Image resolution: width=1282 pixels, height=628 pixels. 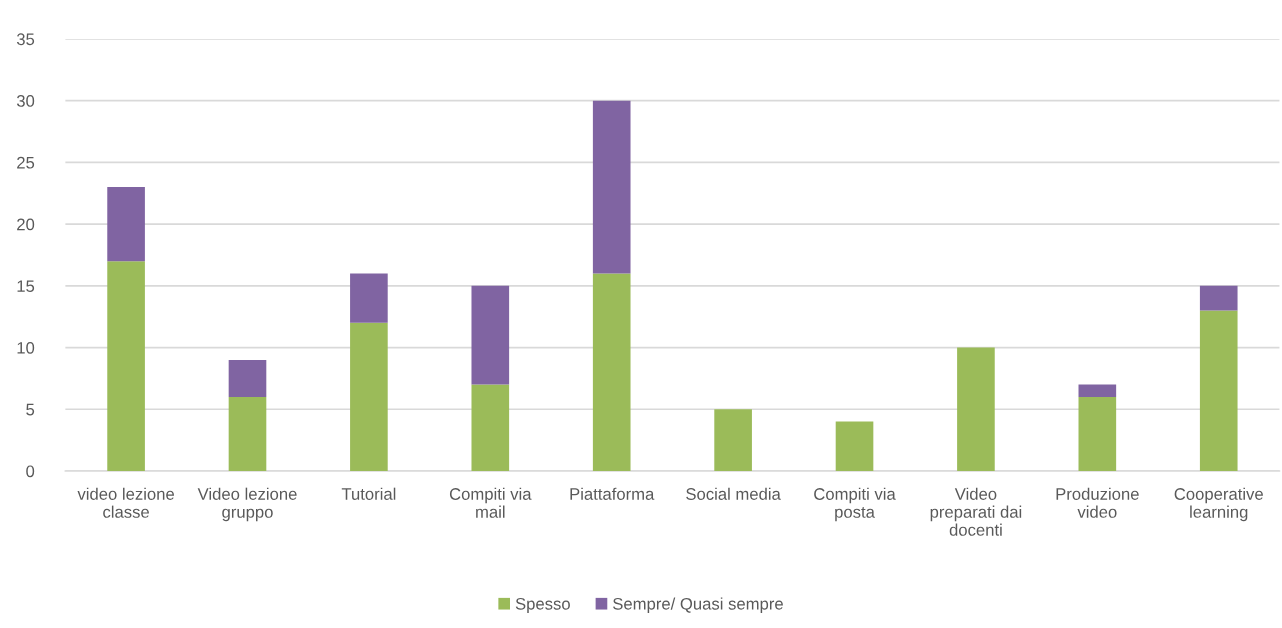 What do you see at coordinates (25, 39) in the screenshot?
I see `y-tick-label: 35` at bounding box center [25, 39].